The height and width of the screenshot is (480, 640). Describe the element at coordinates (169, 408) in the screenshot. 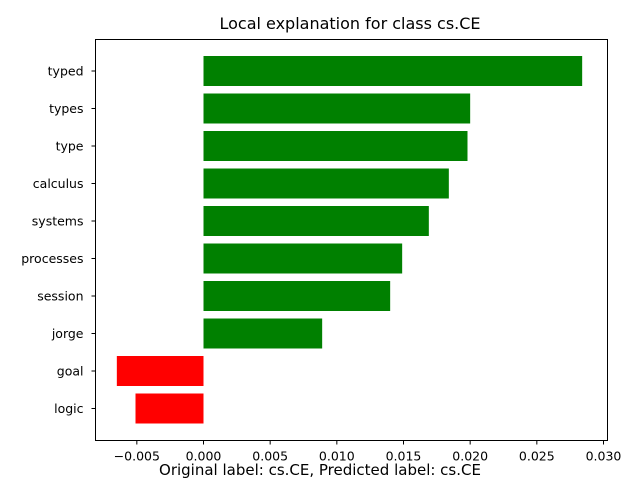

I see `bar-logic` at that location.